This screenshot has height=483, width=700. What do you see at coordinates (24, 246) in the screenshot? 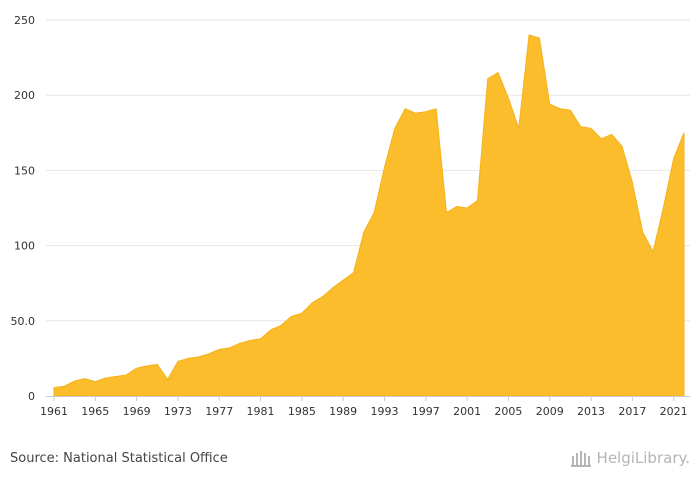
I see `y-tick-label: 100` at bounding box center [24, 246].